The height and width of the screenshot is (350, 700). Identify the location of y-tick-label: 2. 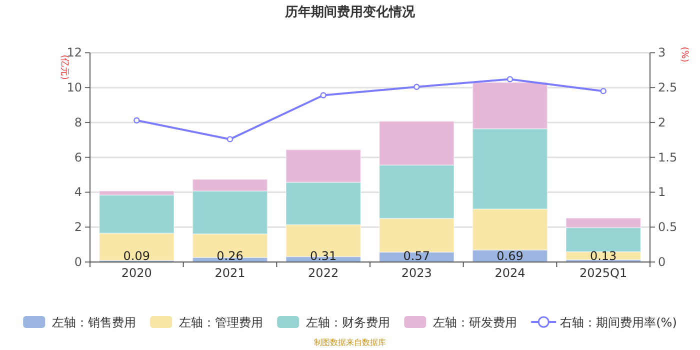
(78, 227).